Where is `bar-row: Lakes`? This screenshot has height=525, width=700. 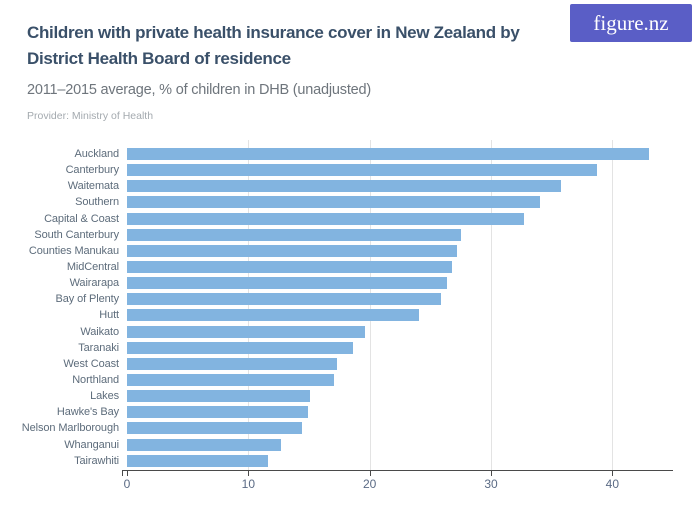
bar-row: Lakes is located at coordinates (350, 396).